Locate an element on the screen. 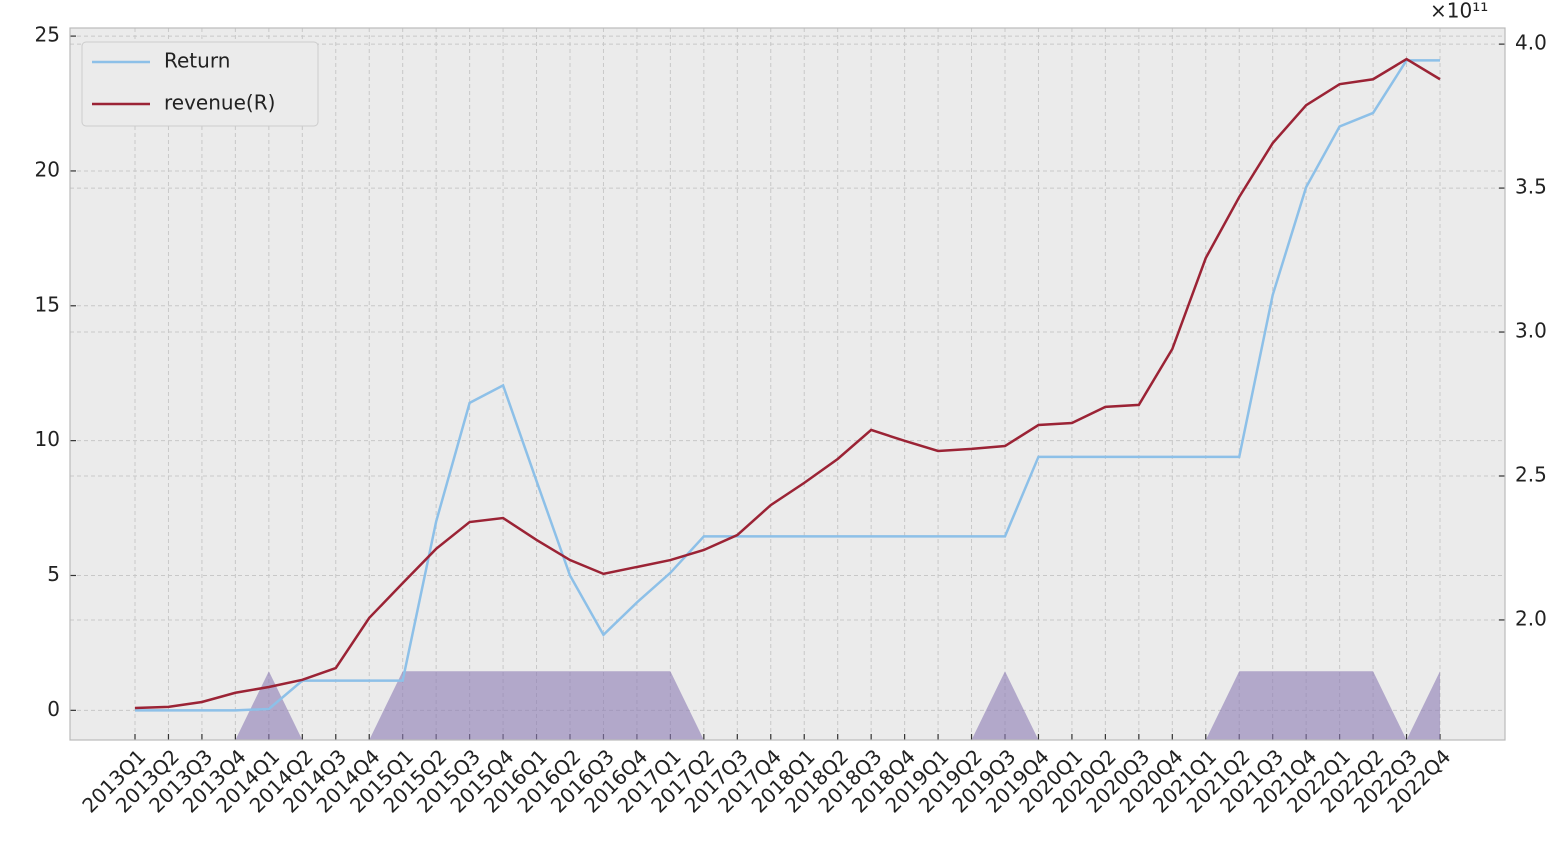  y2-tick-label: 3.5 is located at coordinates (1531, 187).